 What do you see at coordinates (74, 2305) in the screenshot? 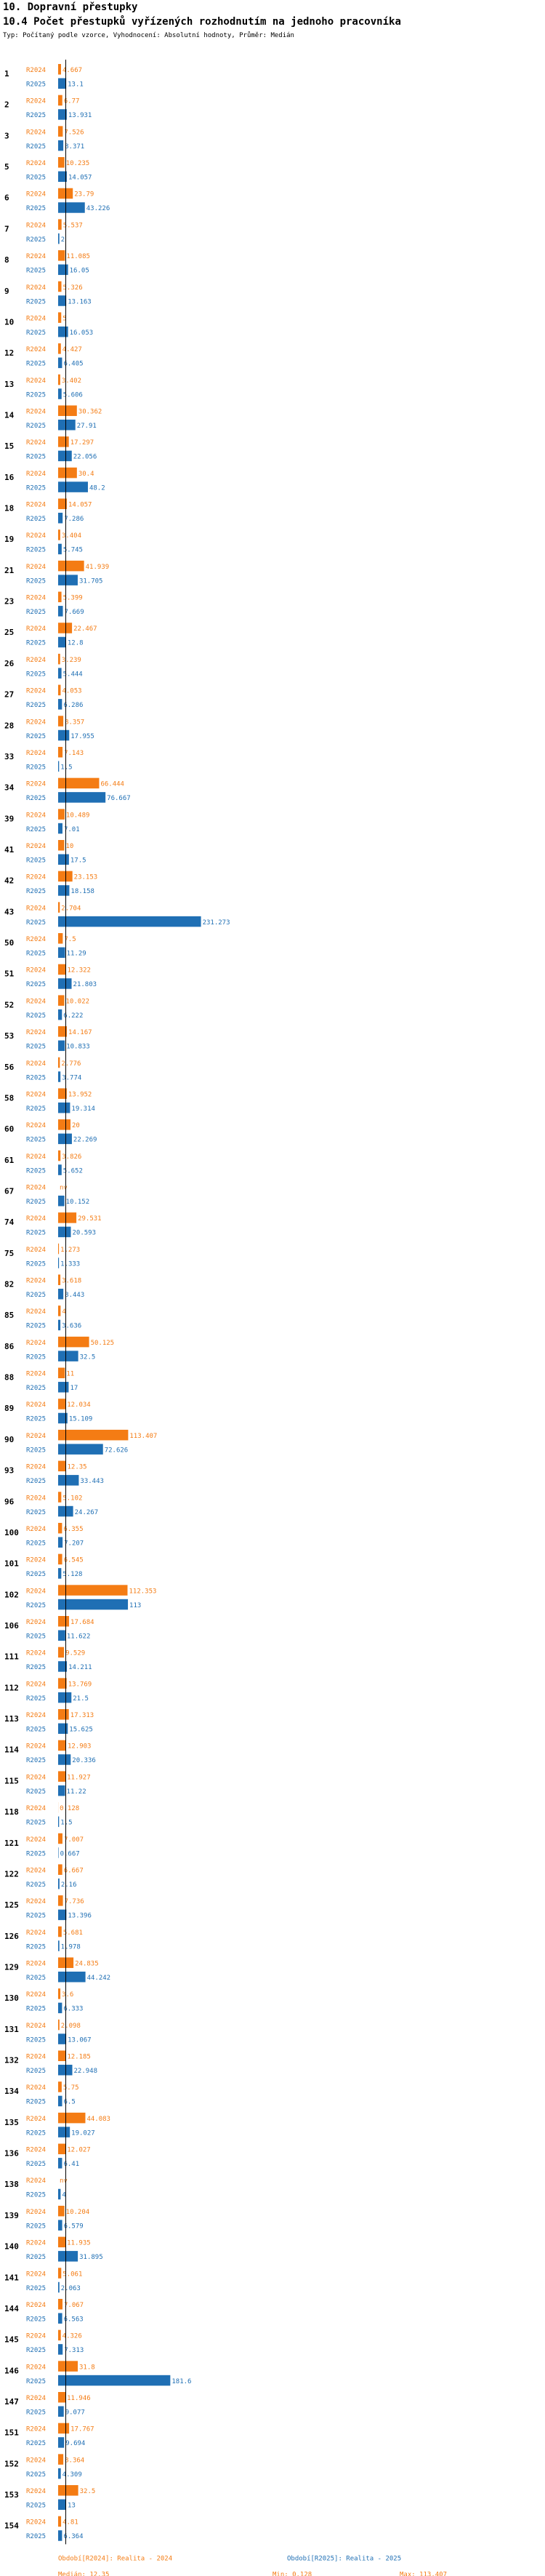
I see `data-label: 7.067` at bounding box center [74, 2305].